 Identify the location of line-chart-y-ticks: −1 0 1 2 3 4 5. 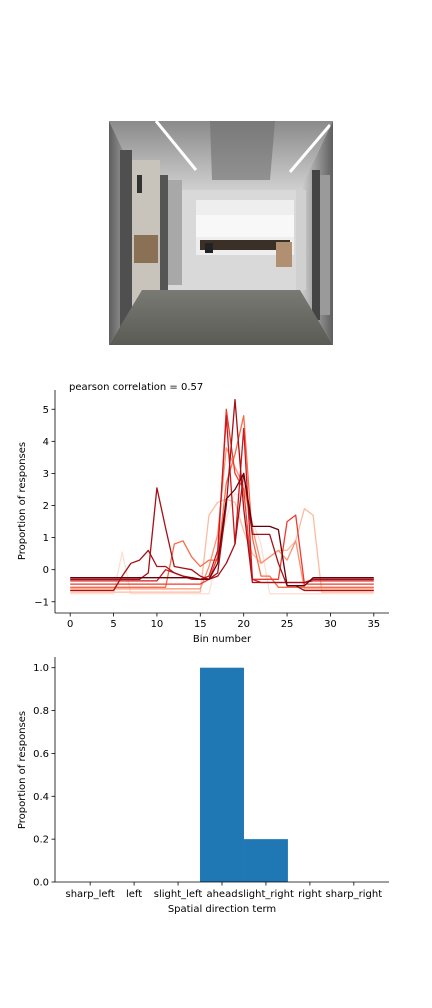
(44, 507).